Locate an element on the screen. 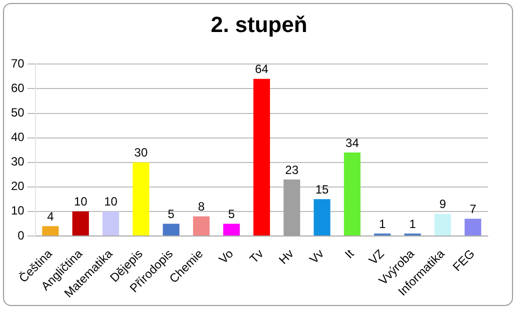 Image resolution: width=518 pixels, height=311 pixels. y-tick-label: 40 is located at coordinates (17, 137).